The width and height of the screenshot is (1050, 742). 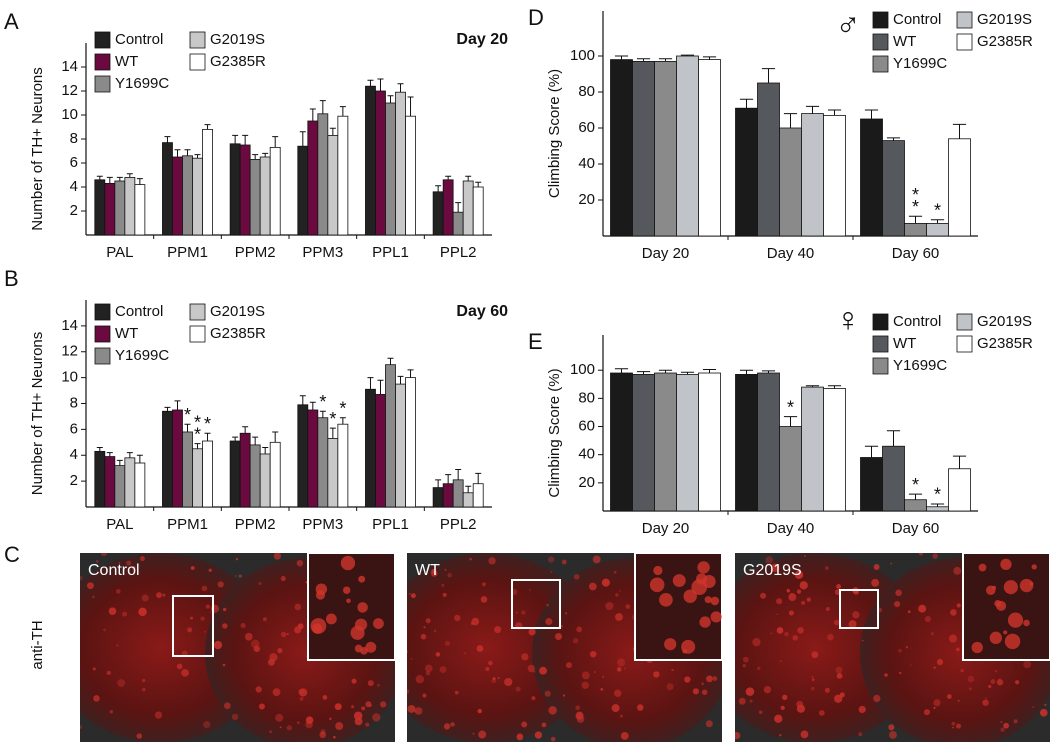 What do you see at coordinates (187, 252) in the screenshot?
I see `x-tick-label: PPM1` at bounding box center [187, 252].